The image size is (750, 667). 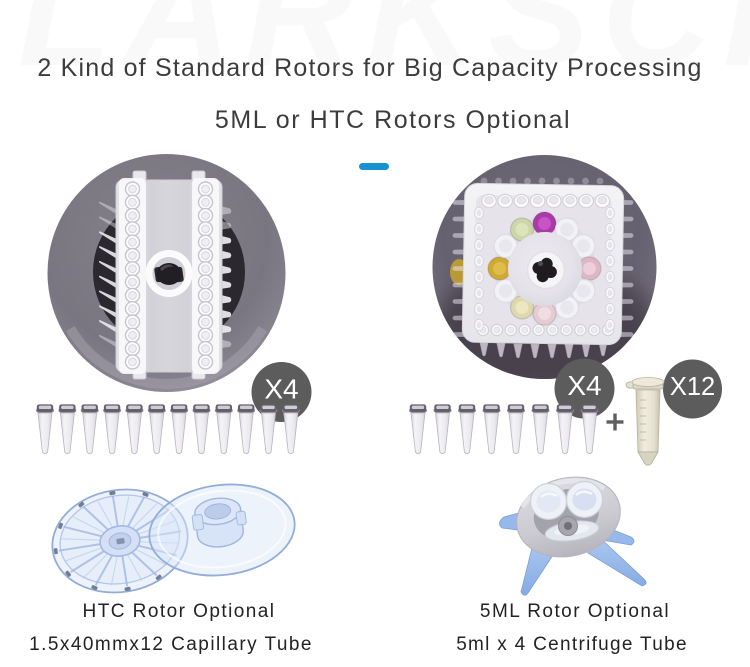 What do you see at coordinates (692, 387) in the screenshot?
I see `svg-text: X12` at bounding box center [692, 387].